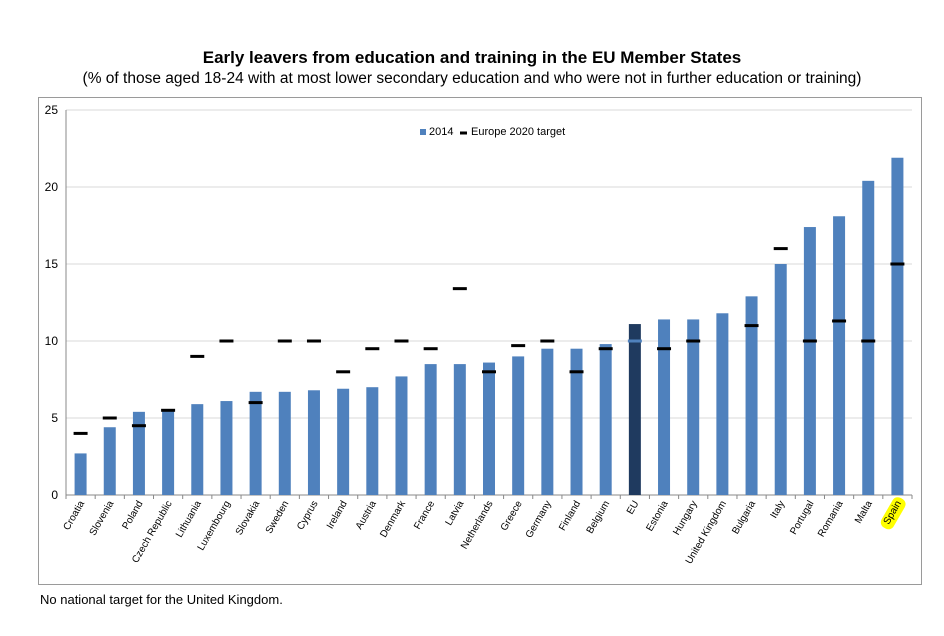  I want to click on x-tick-label: Hungary, so click(685, 518).